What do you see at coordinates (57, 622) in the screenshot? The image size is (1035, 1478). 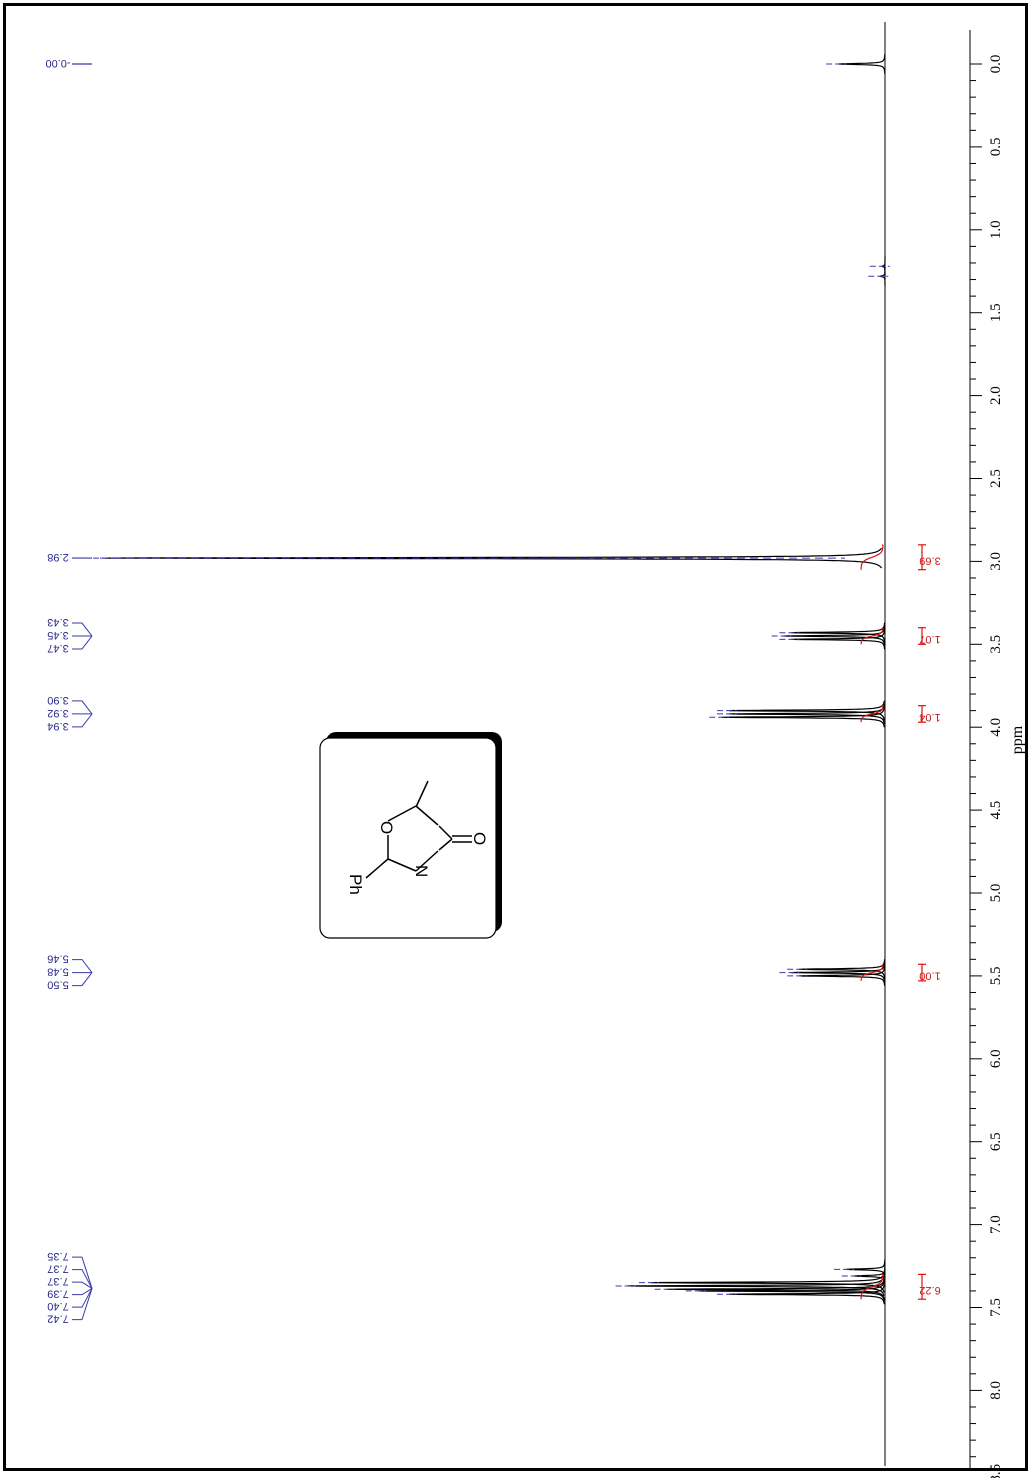 I see `peak-label: 3.43` at bounding box center [57, 622].